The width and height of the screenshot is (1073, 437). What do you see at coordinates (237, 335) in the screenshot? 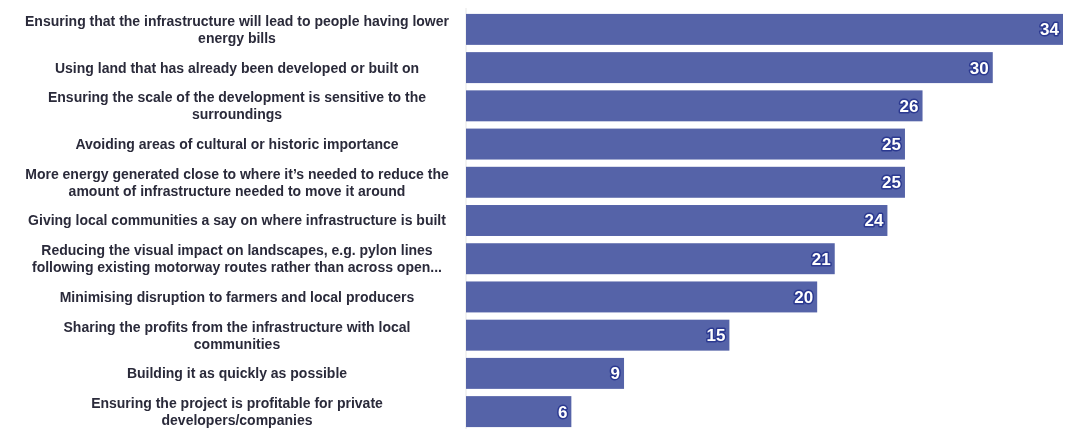
I see `y-tick-label: Sharing the profits from the infrastructure with local communities` at bounding box center [237, 335].